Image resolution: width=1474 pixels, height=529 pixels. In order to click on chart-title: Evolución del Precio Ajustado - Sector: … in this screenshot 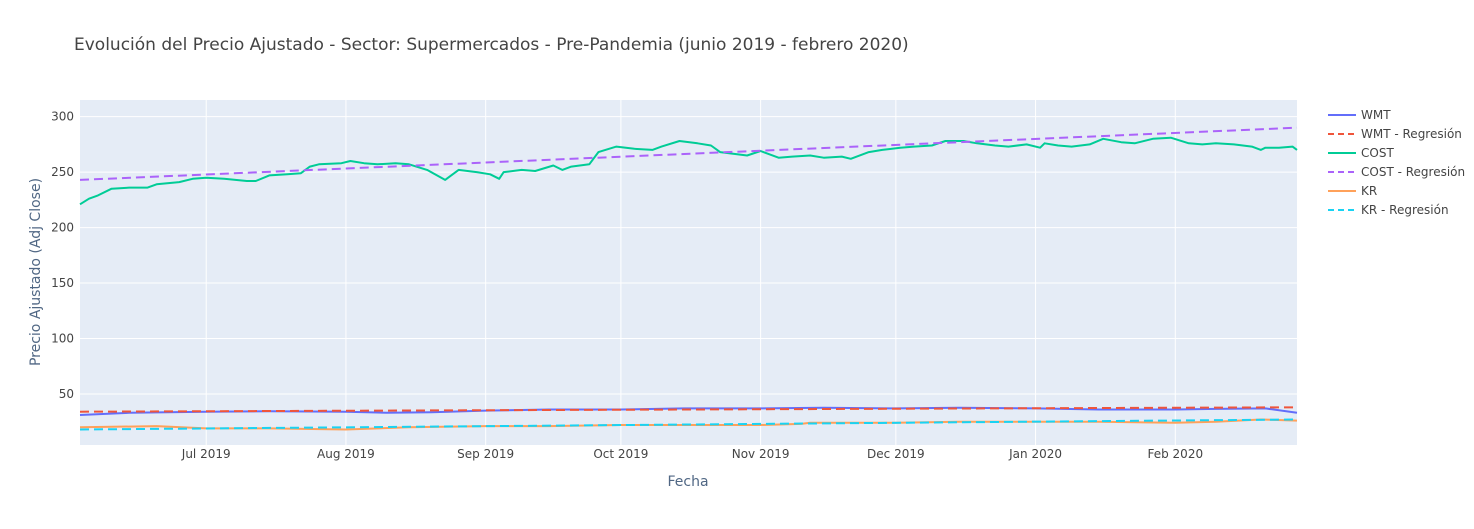, I will do `click(491, 45)`.